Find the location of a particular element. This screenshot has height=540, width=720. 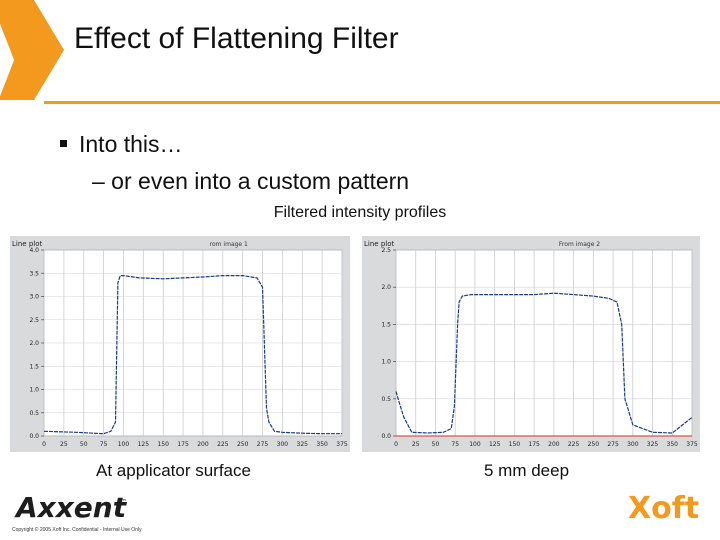

axxent-logo-text: Axxent is located at coordinates (71, 506).